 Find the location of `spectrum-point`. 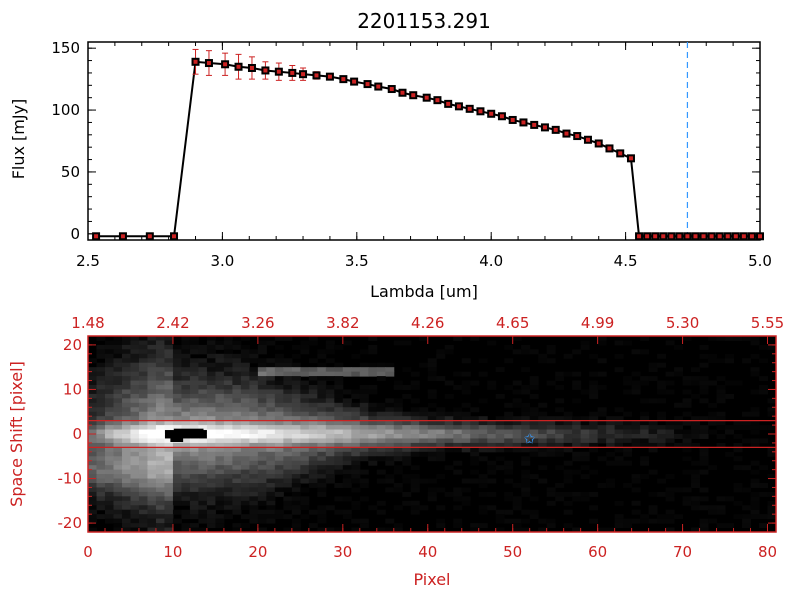

spectrum-point is located at coordinates (743, 236).